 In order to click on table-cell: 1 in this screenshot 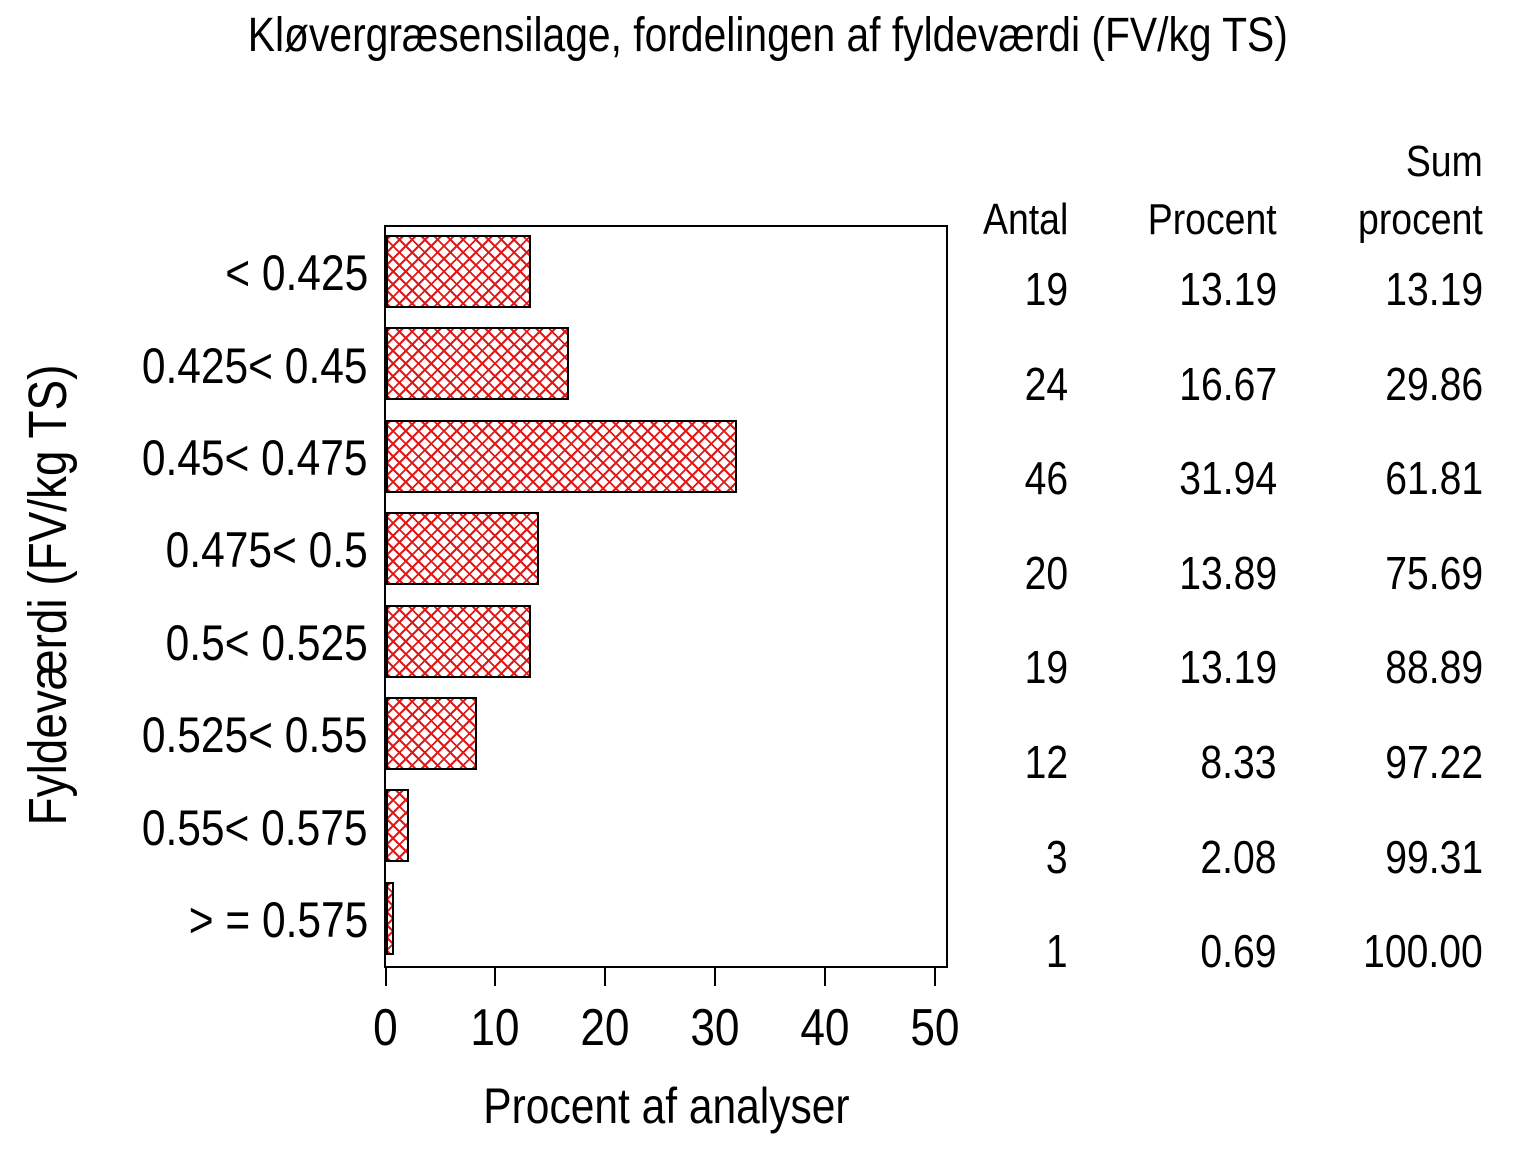, I will do `click(1057, 951)`.